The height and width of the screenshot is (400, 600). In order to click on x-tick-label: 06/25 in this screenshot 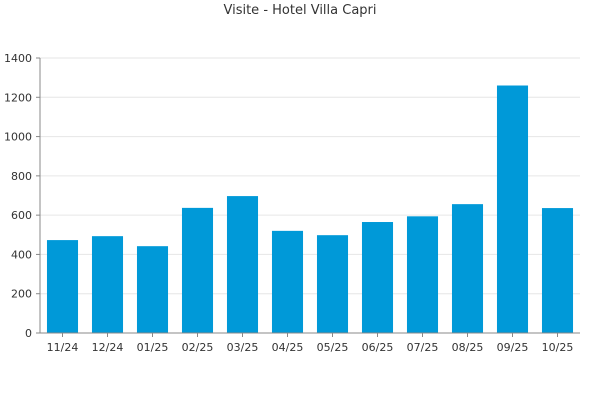, I will do `click(378, 347)`.